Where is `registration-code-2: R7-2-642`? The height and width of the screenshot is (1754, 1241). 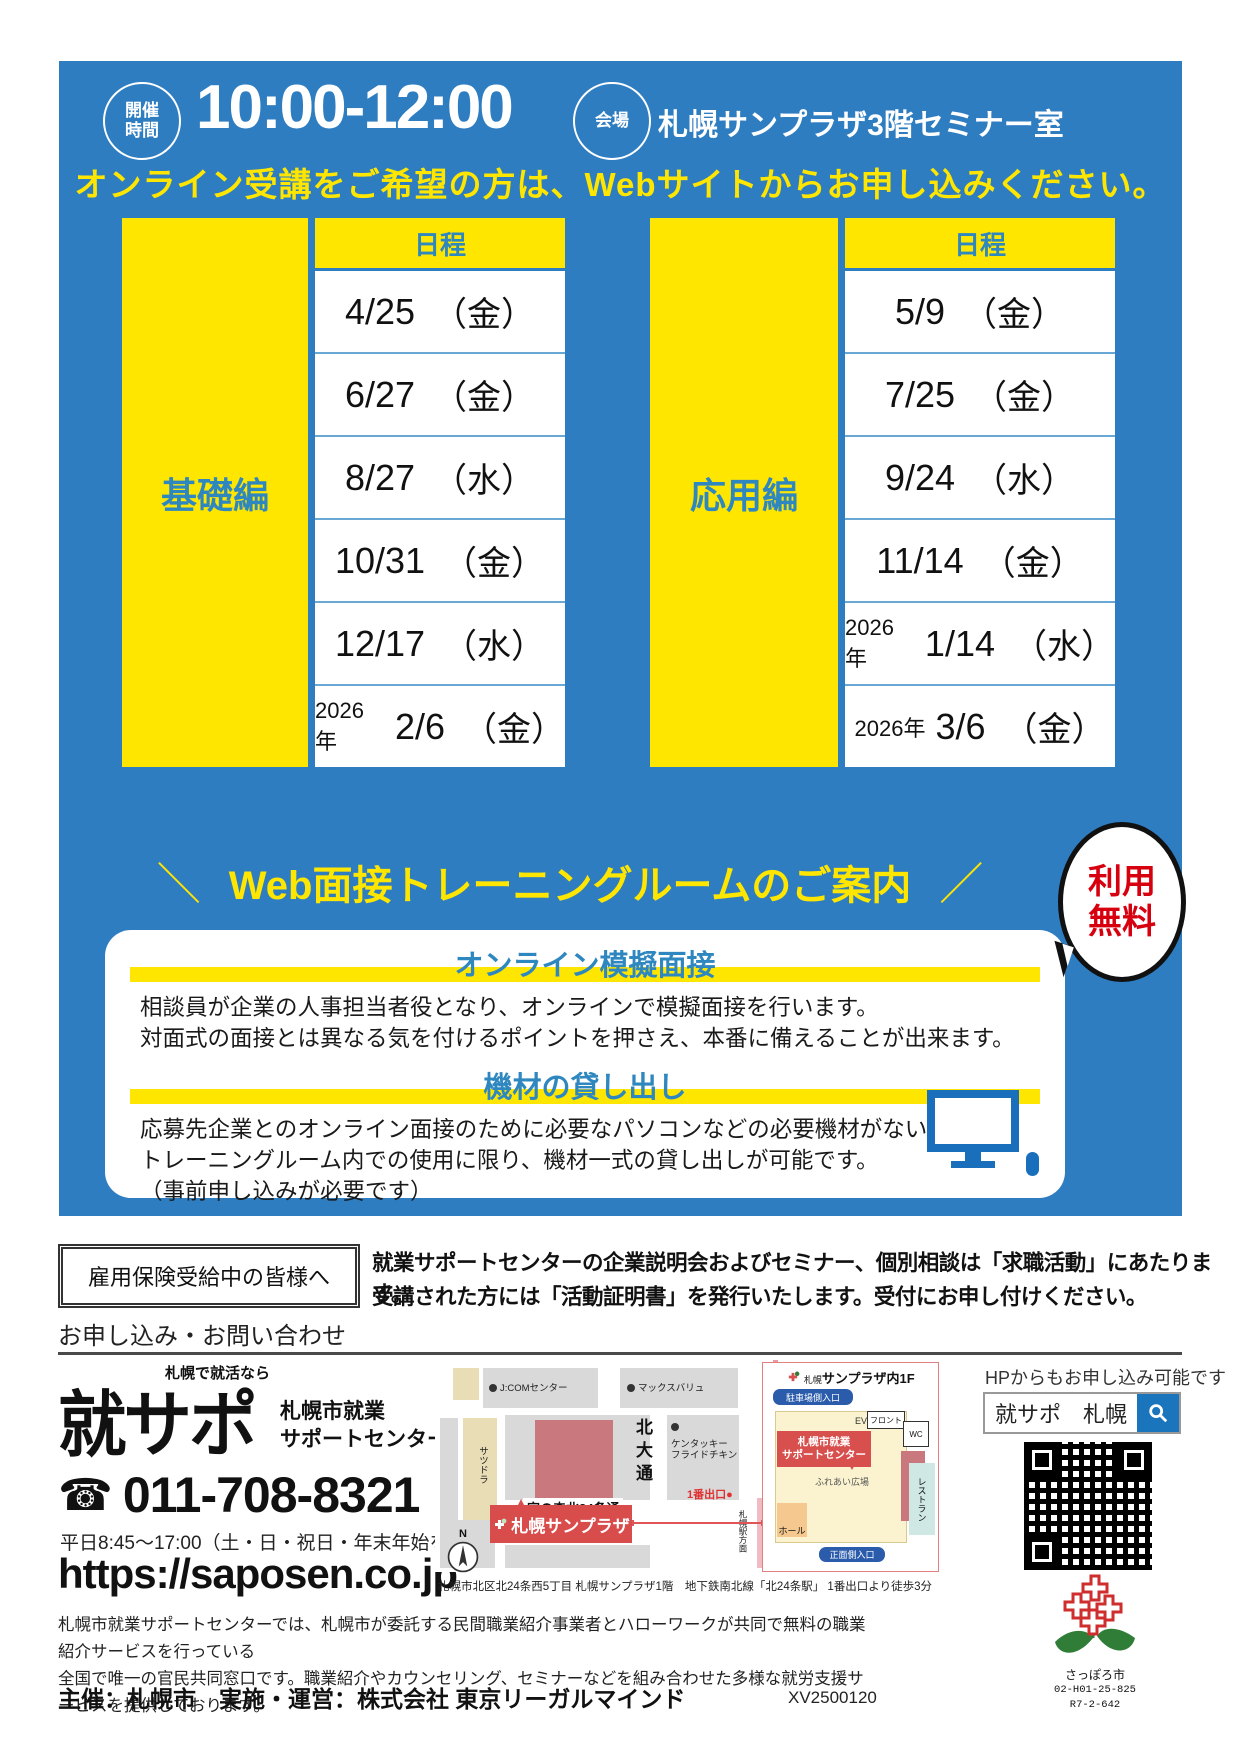 registration-code-2: R7-2-642 is located at coordinates (1095, 1705).